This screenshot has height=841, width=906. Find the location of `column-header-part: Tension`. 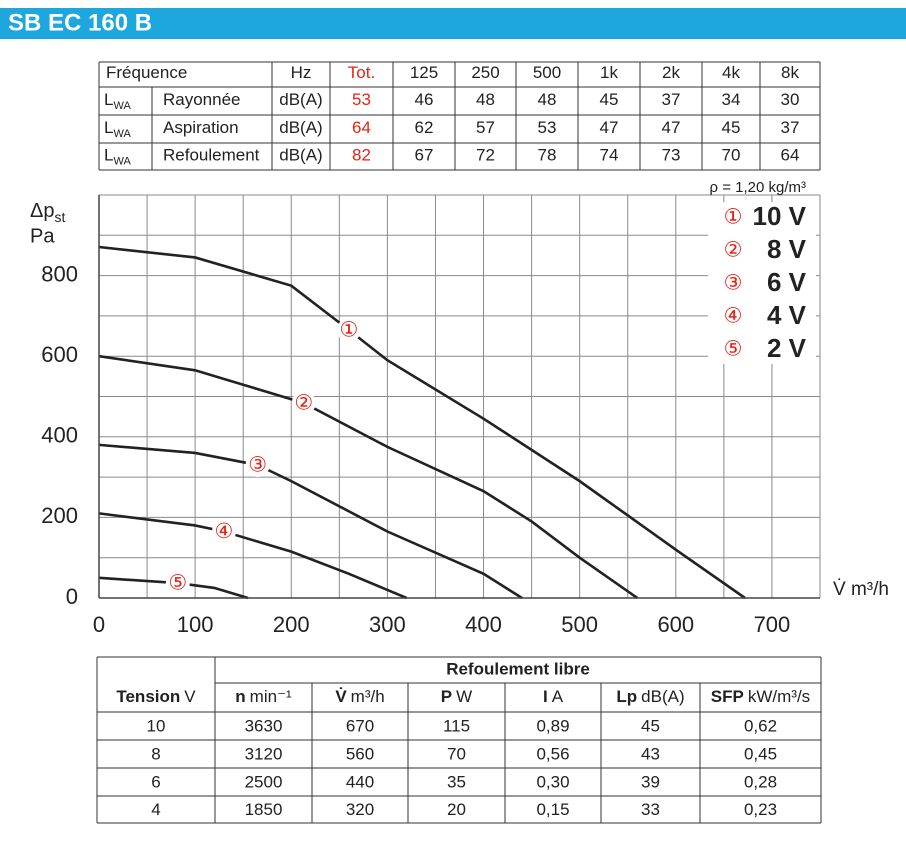

column-header-part: Tension is located at coordinates (148, 696).